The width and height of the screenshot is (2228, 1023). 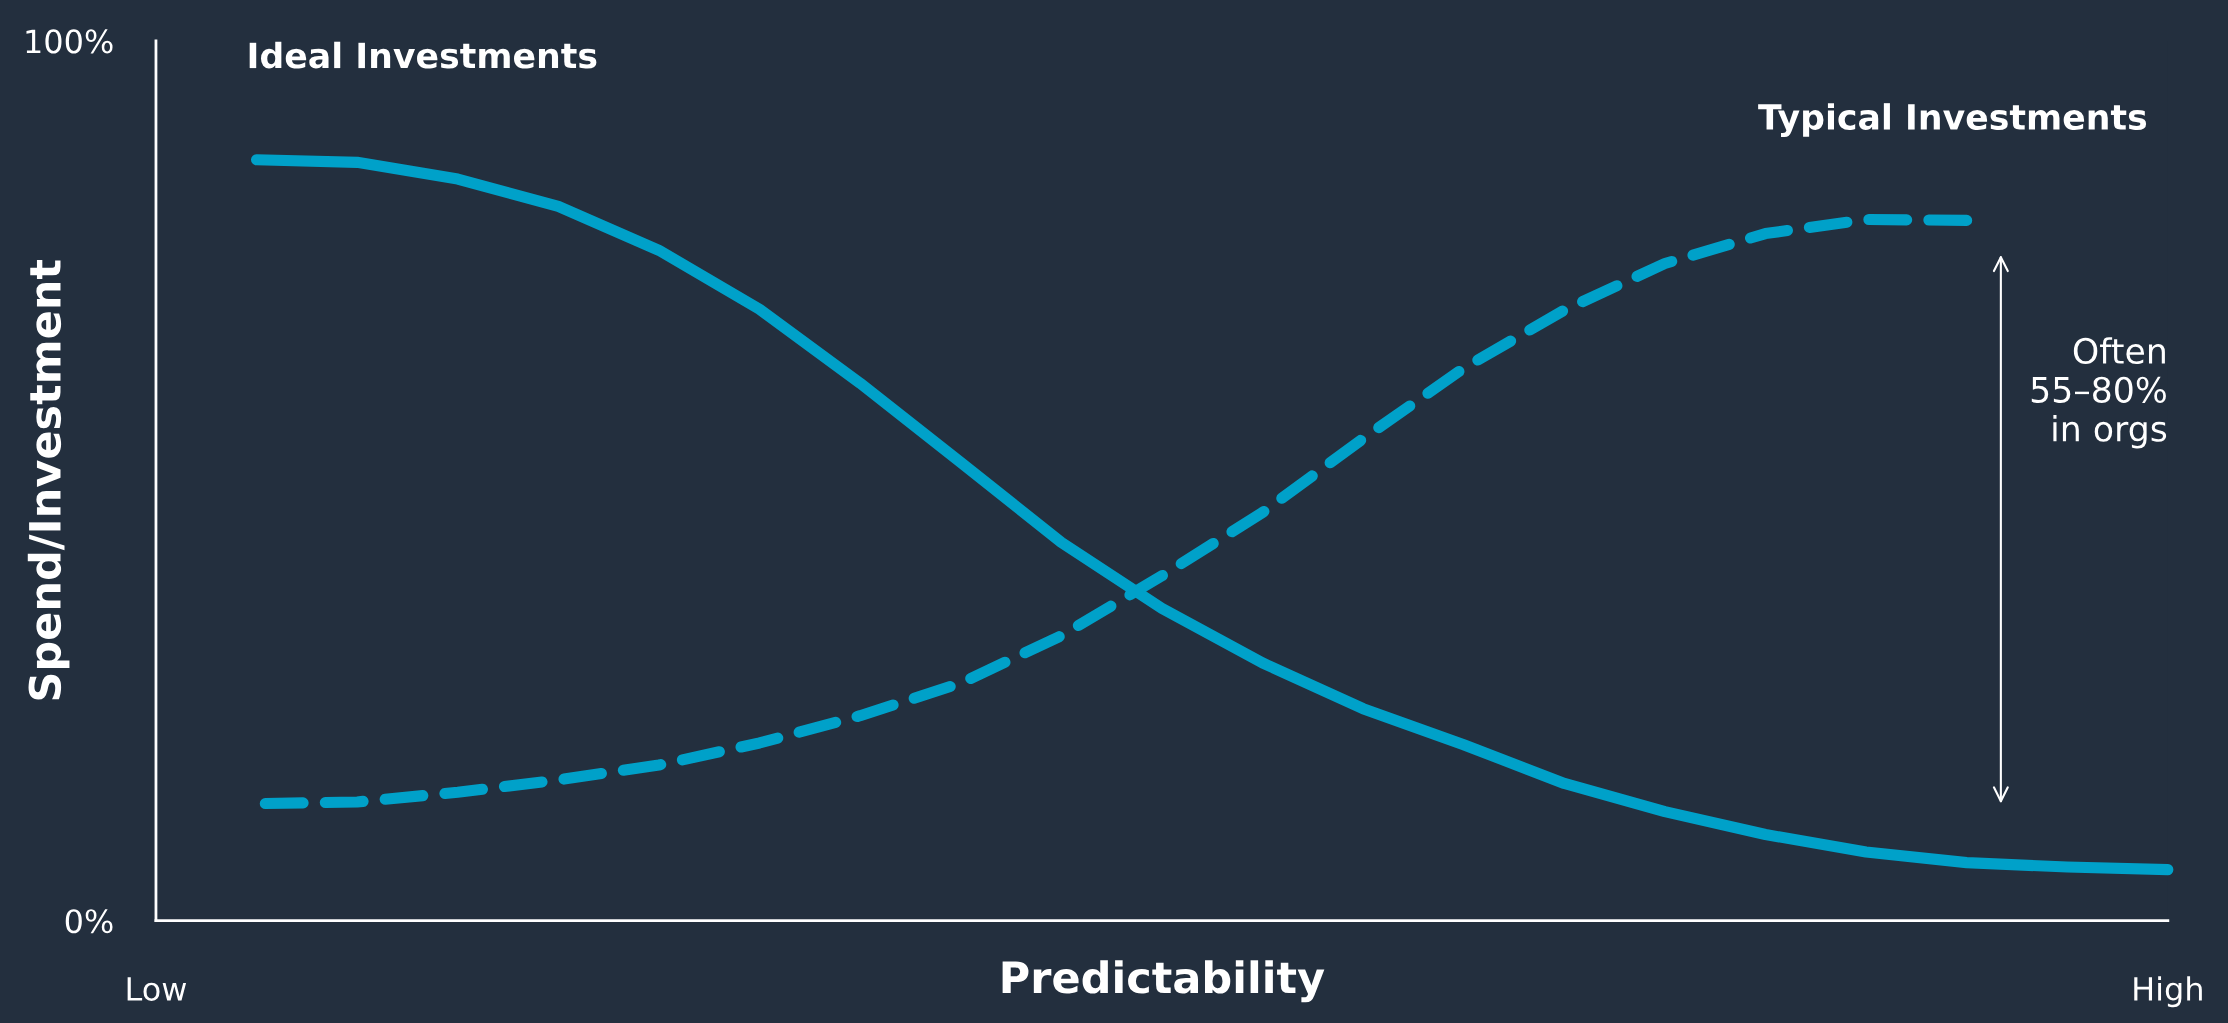 I want to click on y-axis-title: Spend/Investment, so click(x=48, y=479).